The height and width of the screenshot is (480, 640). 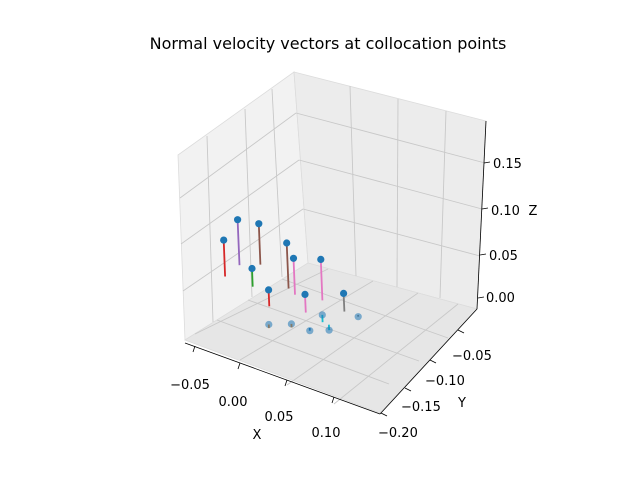 I want to click on z-tick-label: 0.05, so click(x=503, y=256).